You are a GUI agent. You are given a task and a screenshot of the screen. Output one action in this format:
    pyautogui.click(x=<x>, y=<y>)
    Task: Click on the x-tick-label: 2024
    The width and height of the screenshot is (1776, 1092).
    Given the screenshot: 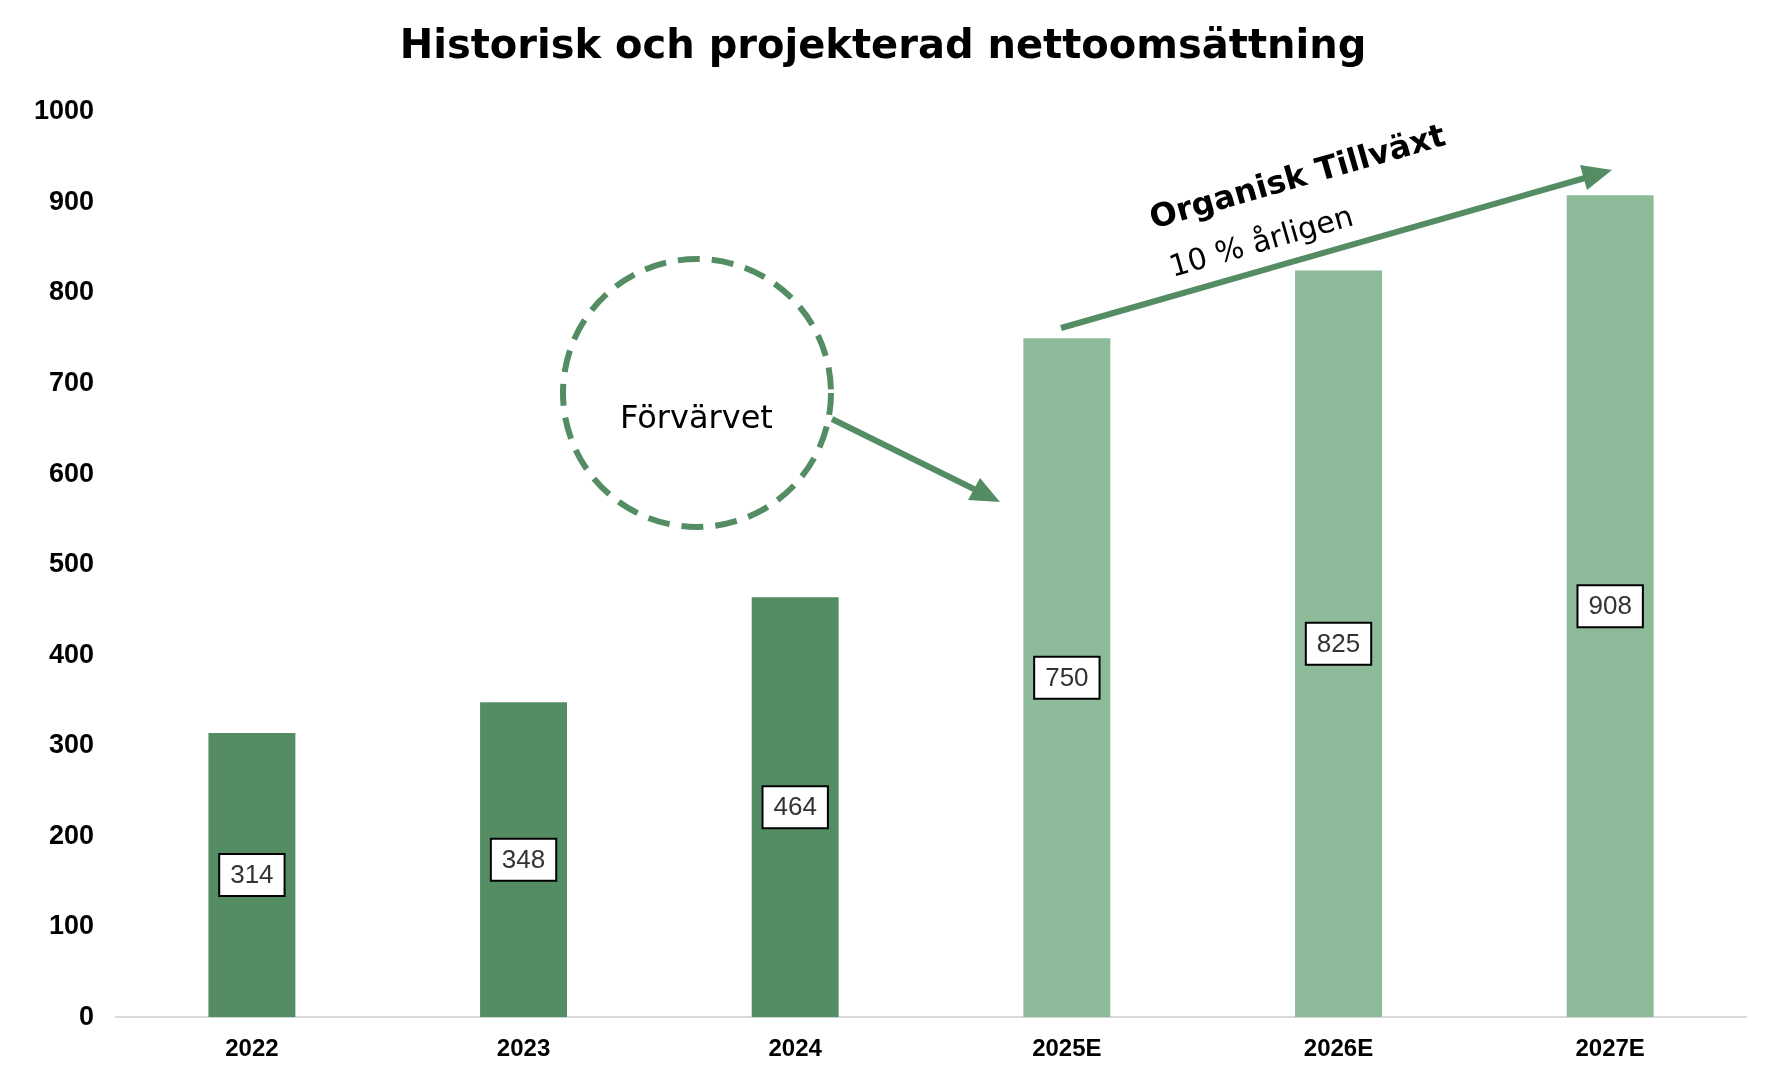 What is the action you would take?
    pyautogui.click(x=795, y=1048)
    